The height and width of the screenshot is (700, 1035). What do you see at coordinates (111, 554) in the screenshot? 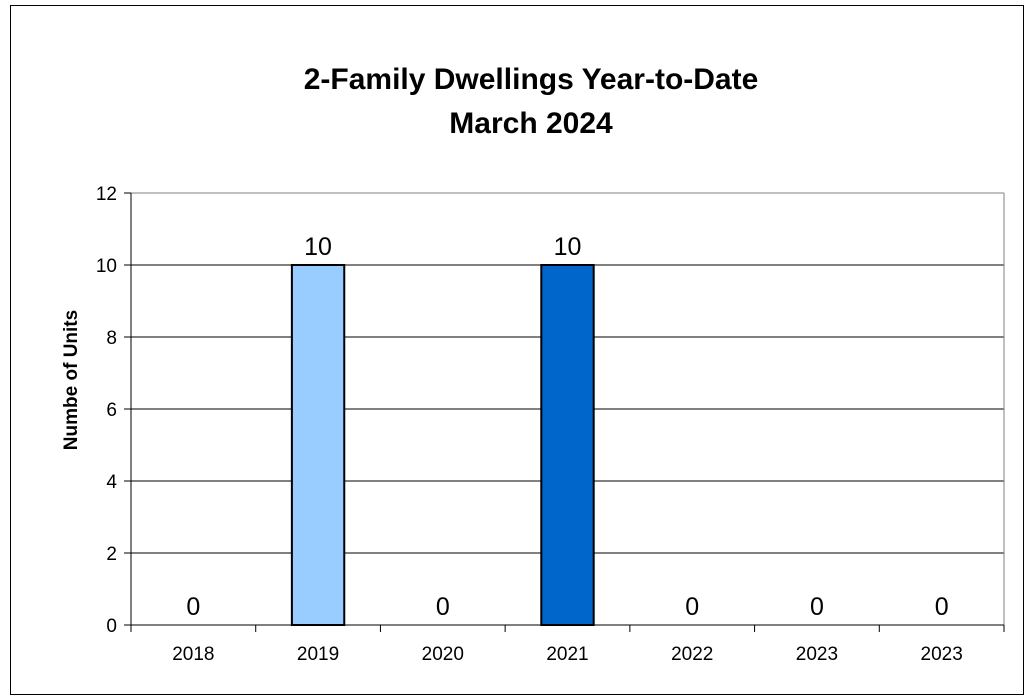
I see `y-tick-label: 2` at bounding box center [111, 554].